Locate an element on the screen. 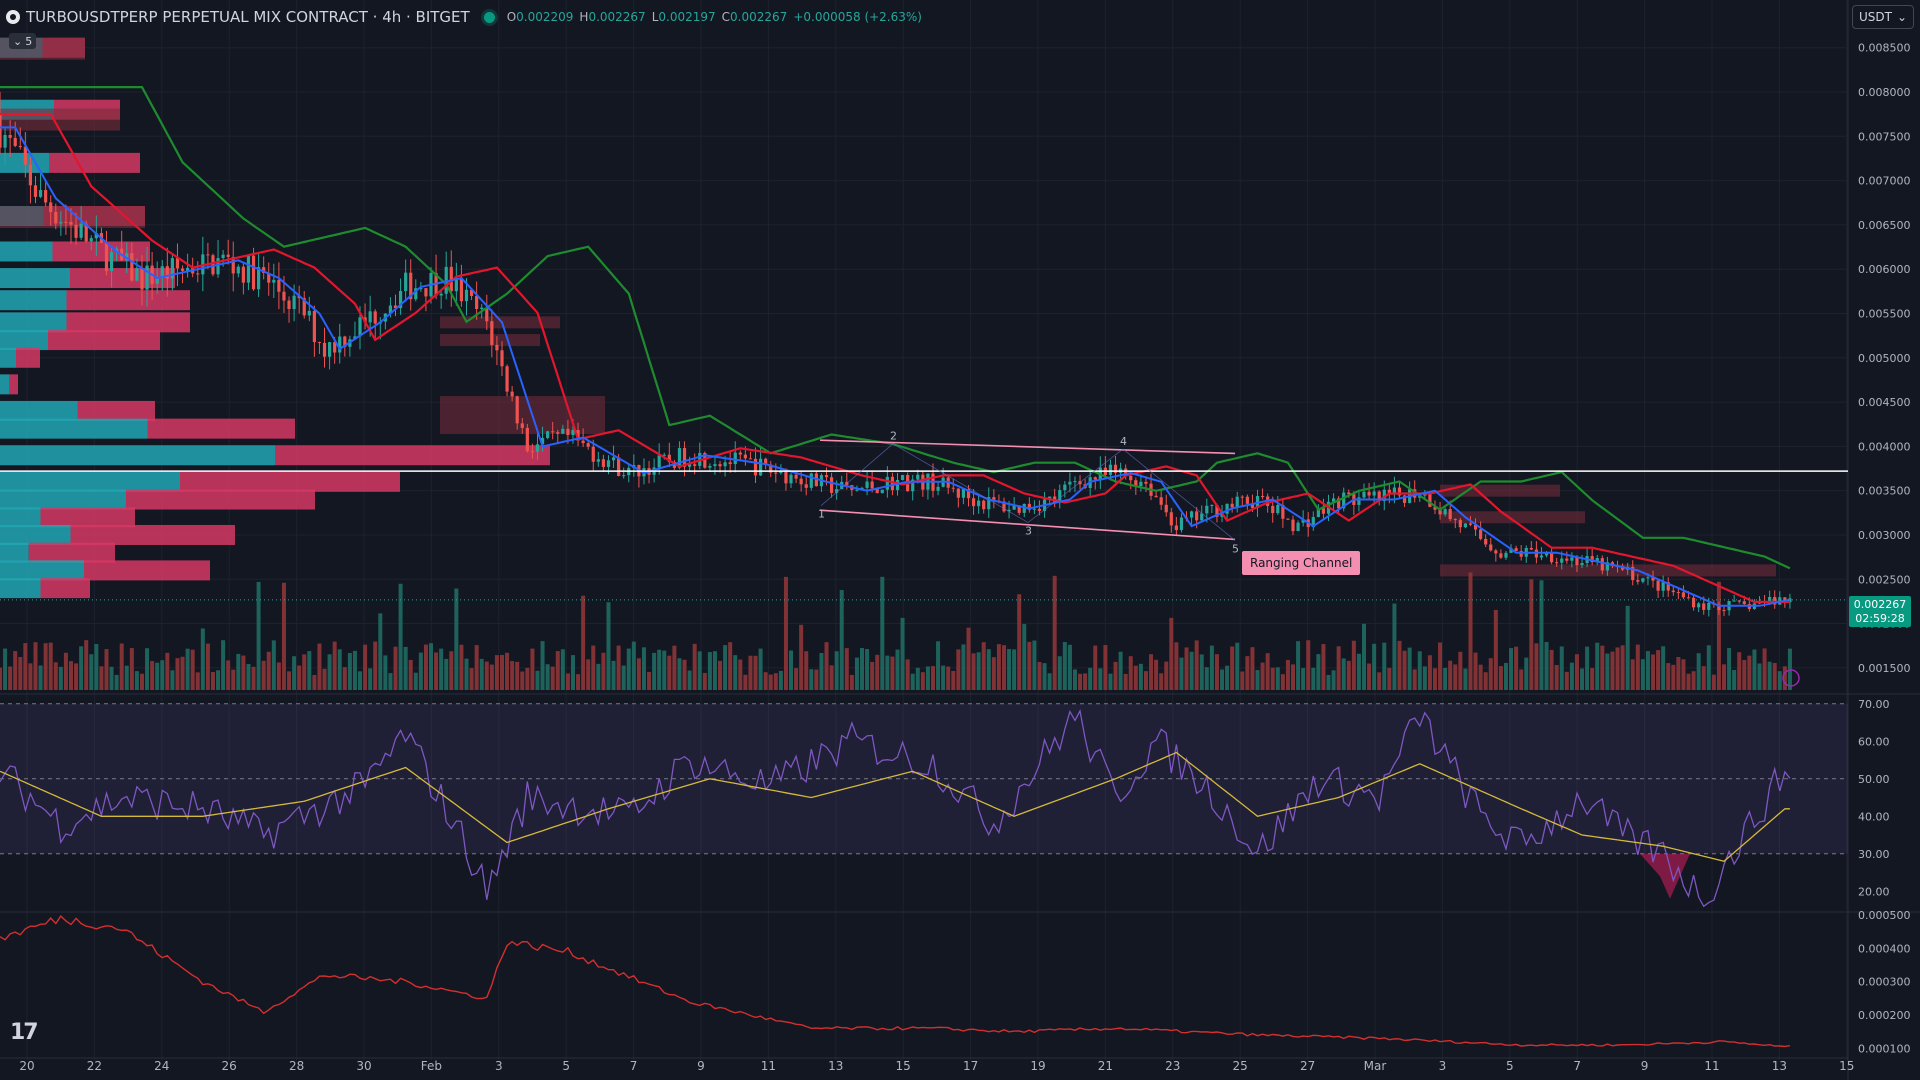 This screenshot has height=1080, width=1920. rsi-axis-label: 30.00 is located at coordinates (1874, 854).